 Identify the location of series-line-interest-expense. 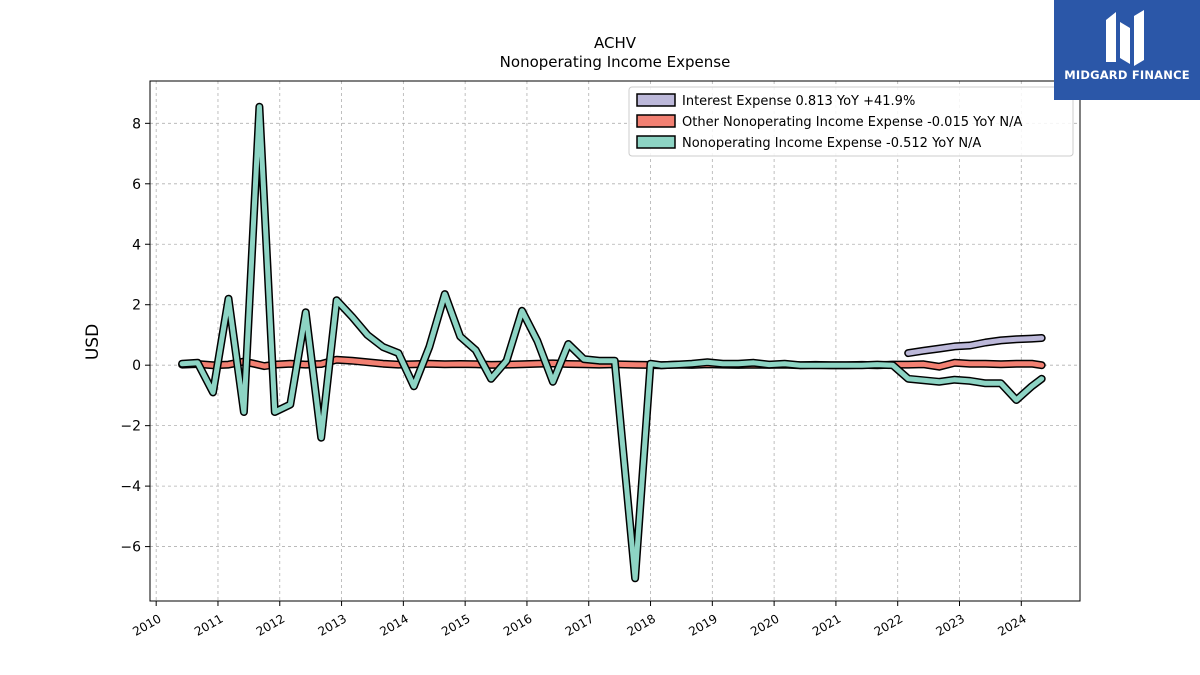
(975, 345).